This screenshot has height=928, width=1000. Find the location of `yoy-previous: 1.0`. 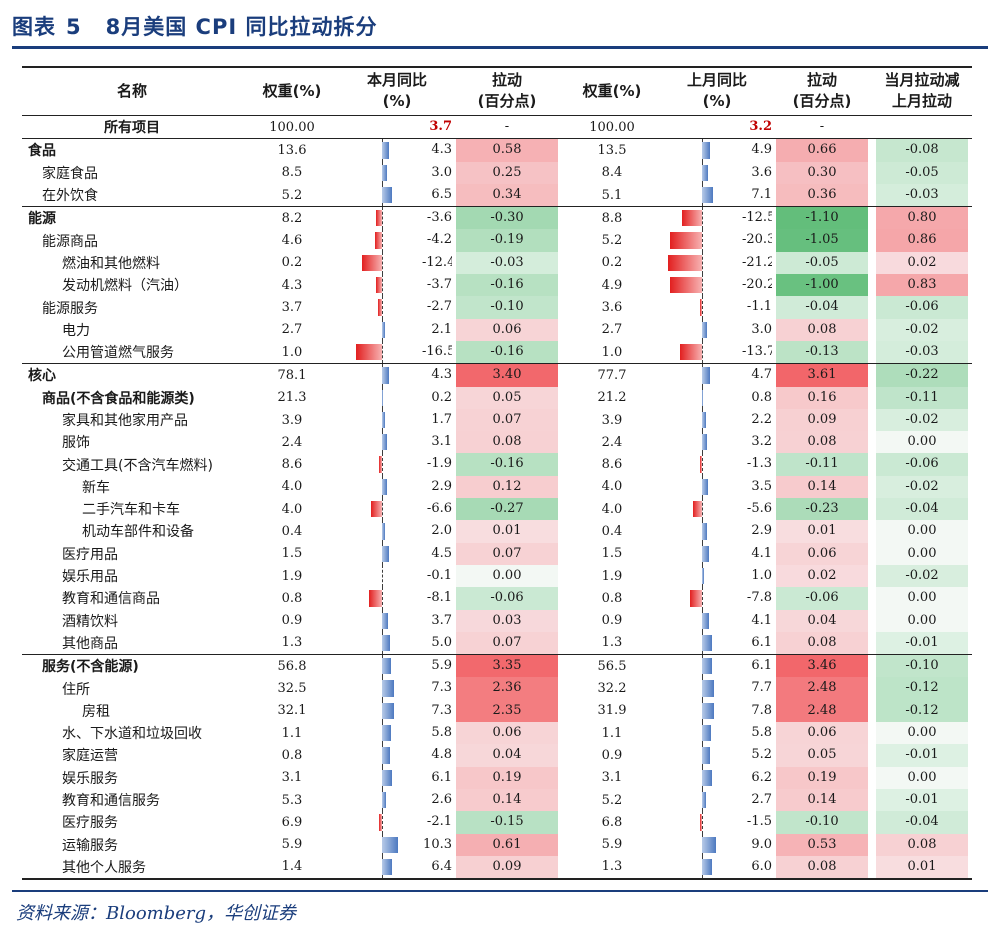

yoy-previous: 1.0 is located at coordinates (717, 576).